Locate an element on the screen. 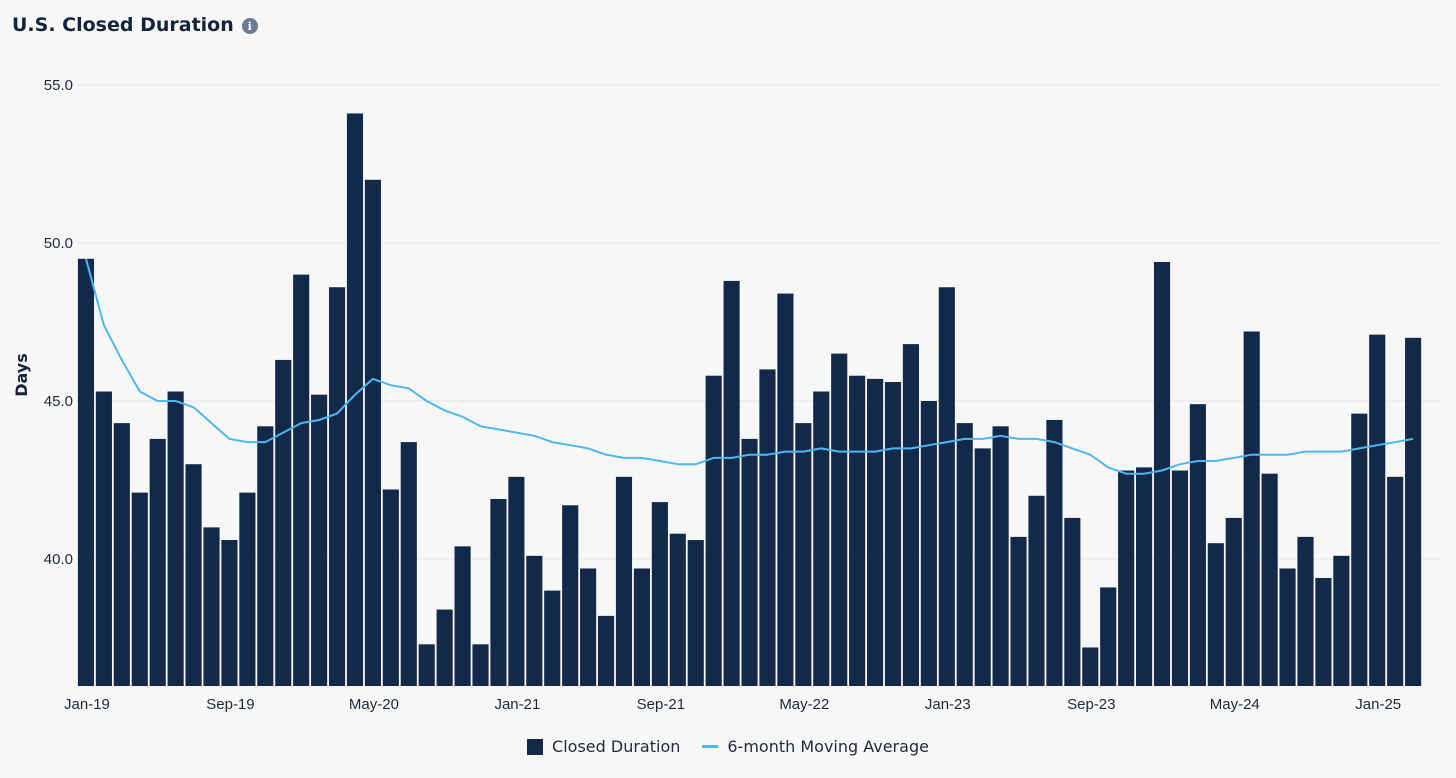 The height and width of the screenshot is (778, 1456). legend-swatch-line is located at coordinates (710, 746).